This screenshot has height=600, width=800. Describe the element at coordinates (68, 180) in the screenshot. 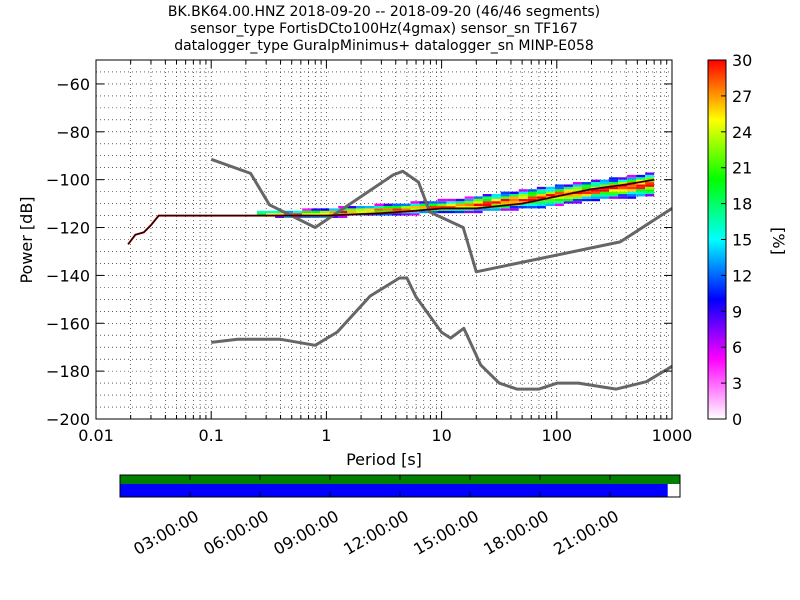

I see `y-tick-label: −100` at that location.